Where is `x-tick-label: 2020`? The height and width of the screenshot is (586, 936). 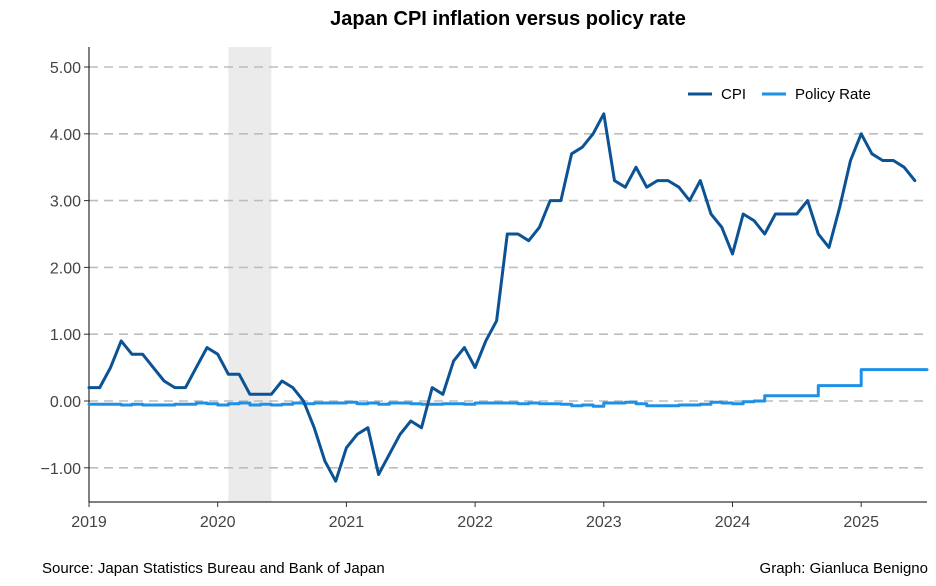 x-tick-label: 2020 is located at coordinates (218, 522).